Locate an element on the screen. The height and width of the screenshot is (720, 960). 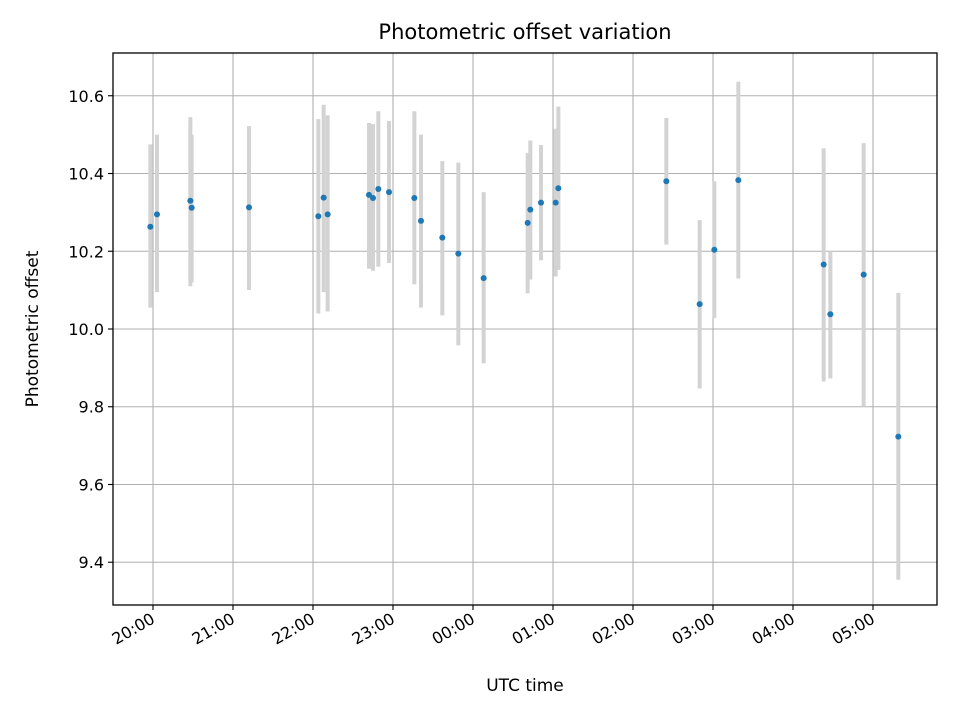
y-tick-label: 9.6 is located at coordinates (91, 484).